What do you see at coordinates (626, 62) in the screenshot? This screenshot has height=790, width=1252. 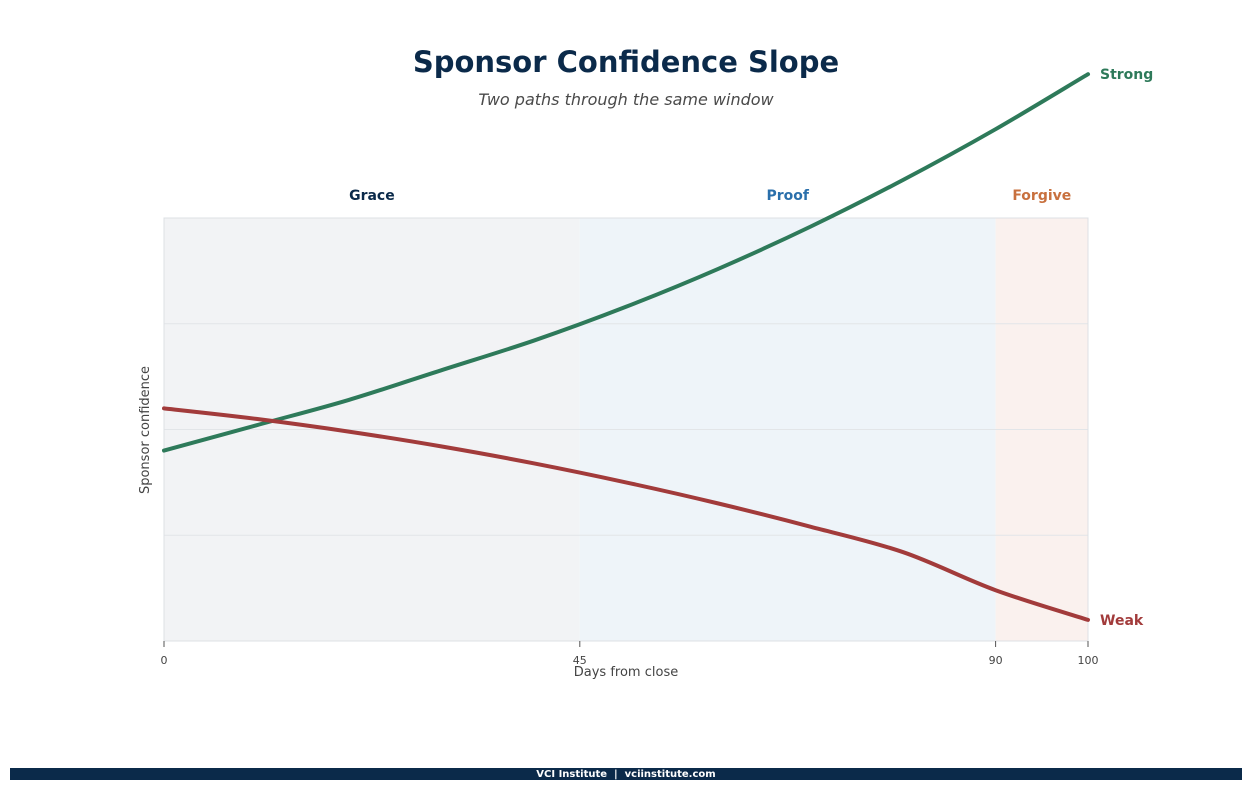 I see `chart-title: Sponsor Confidence Slope` at bounding box center [626, 62].